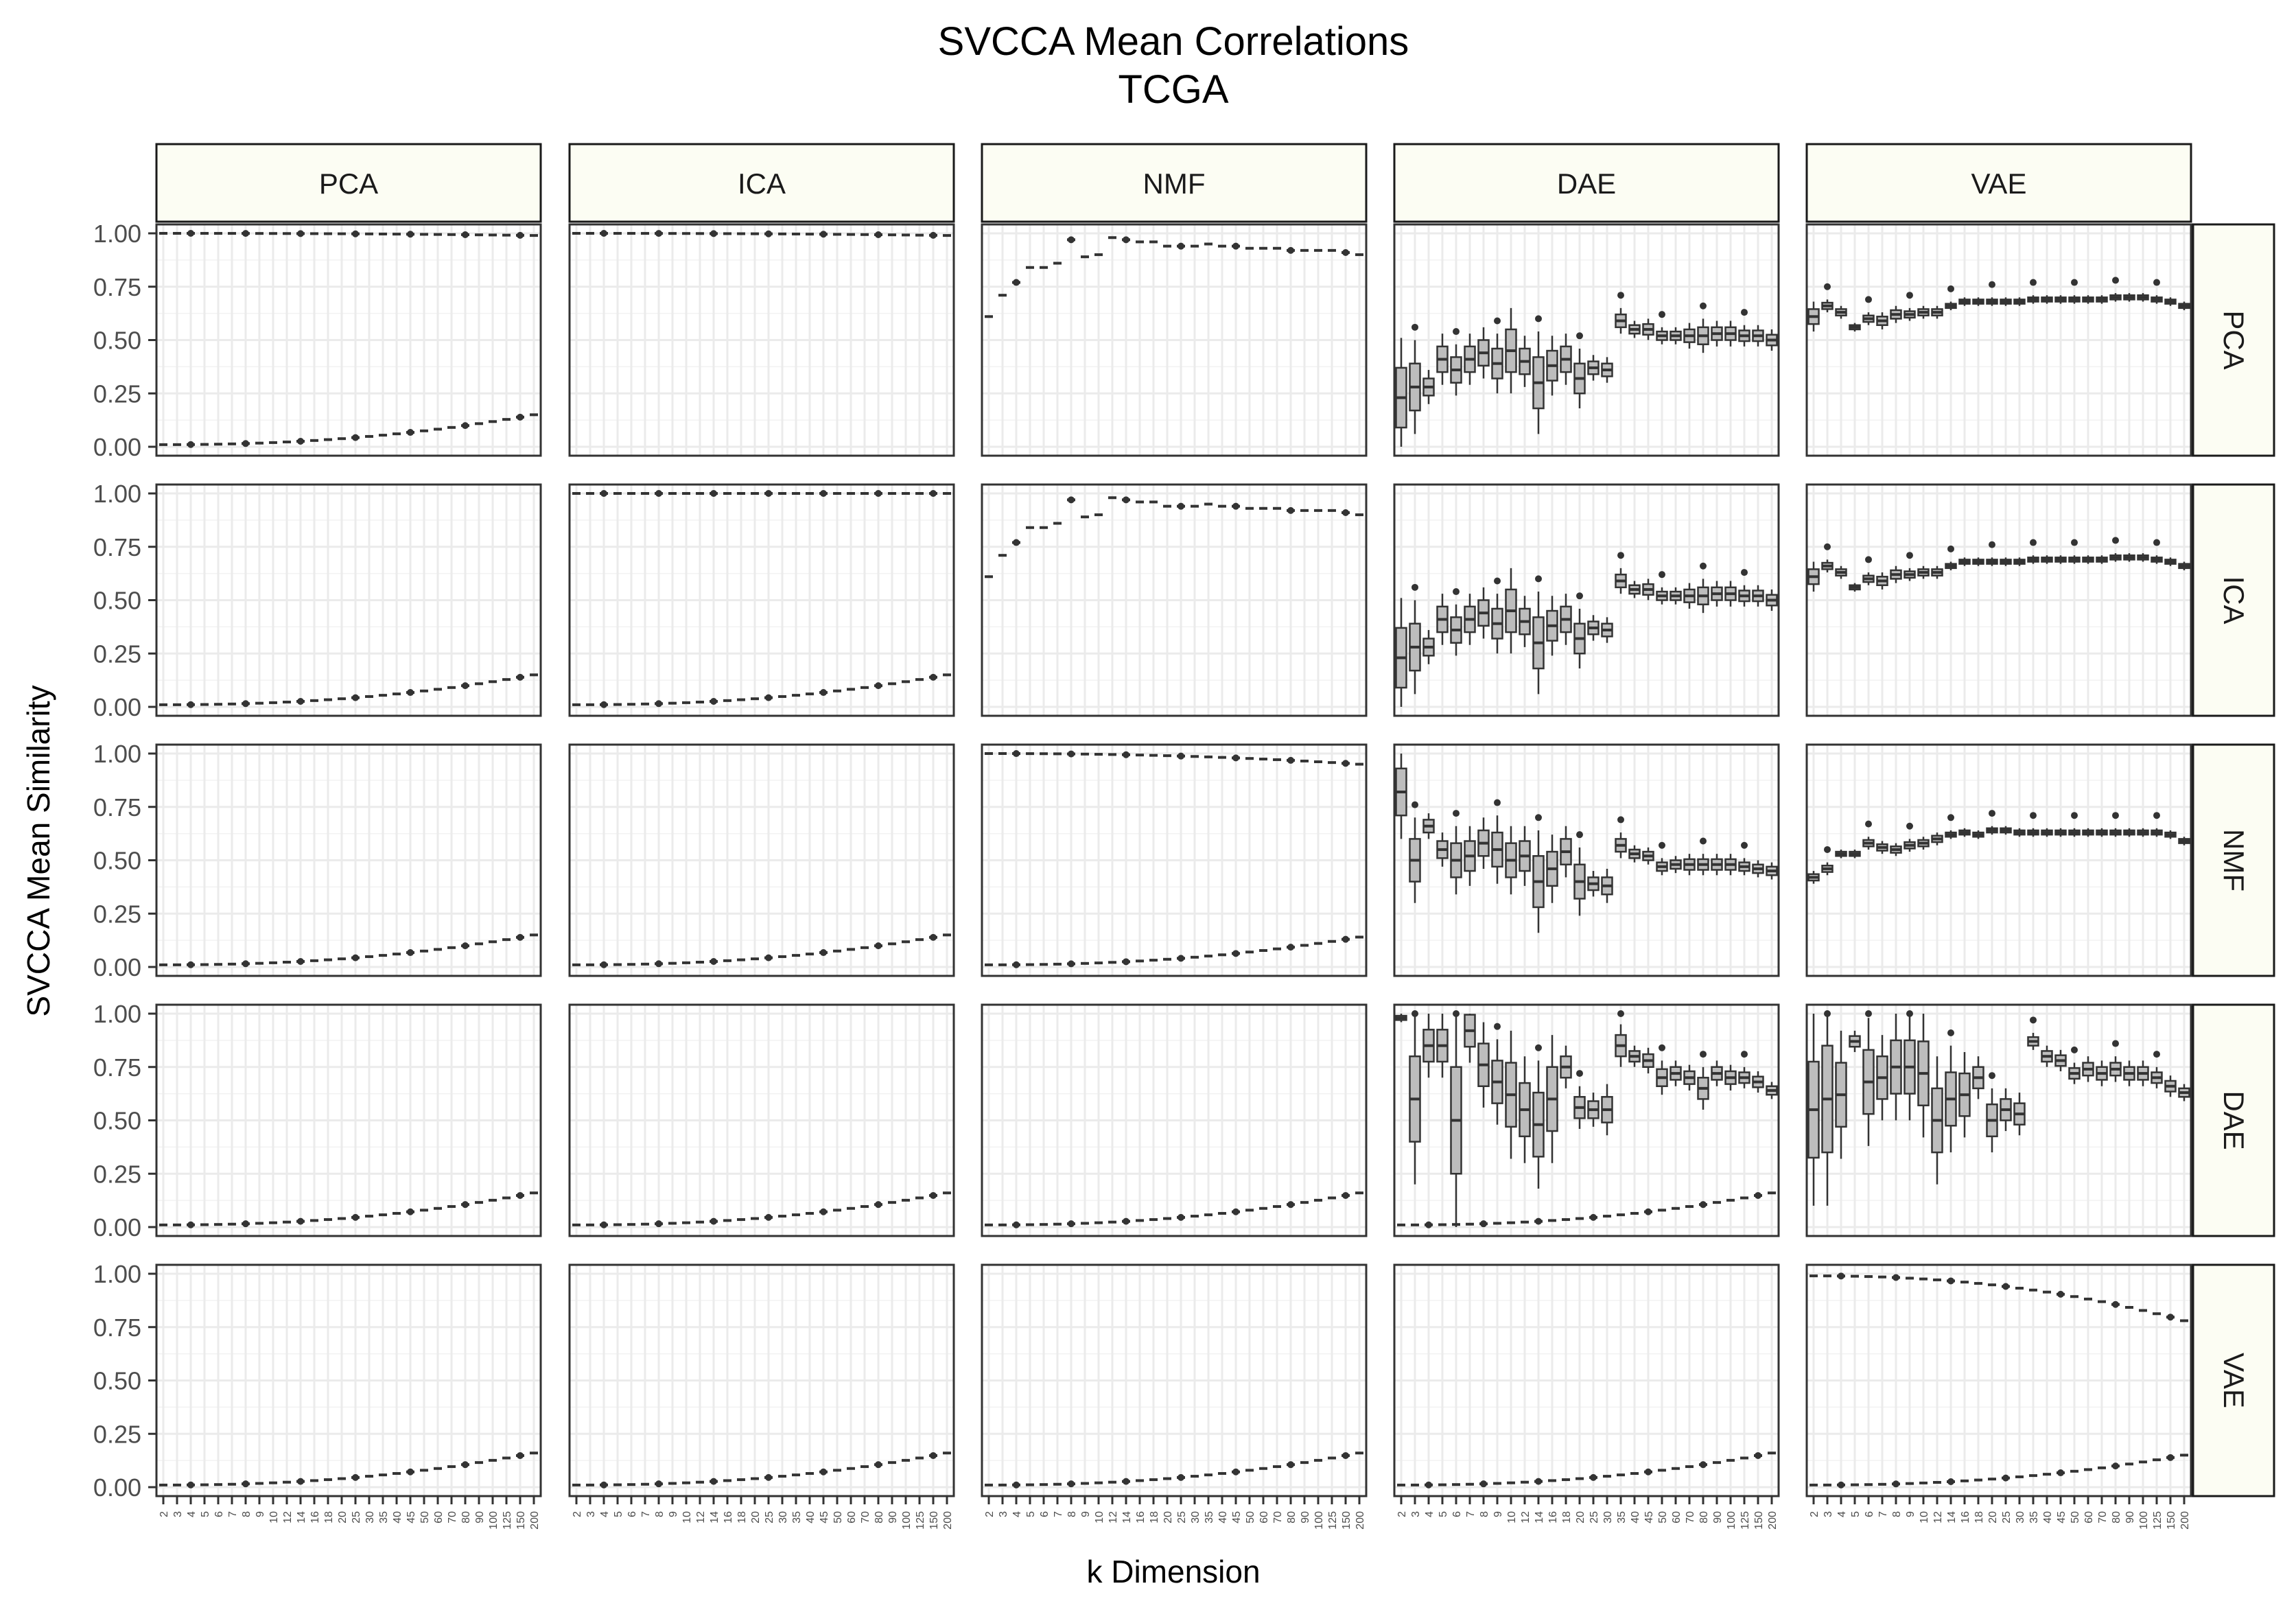 The image size is (2296, 1621). Describe the element at coordinates (117, 494) in the screenshot. I see `y-tick-label: 1.00` at that location.